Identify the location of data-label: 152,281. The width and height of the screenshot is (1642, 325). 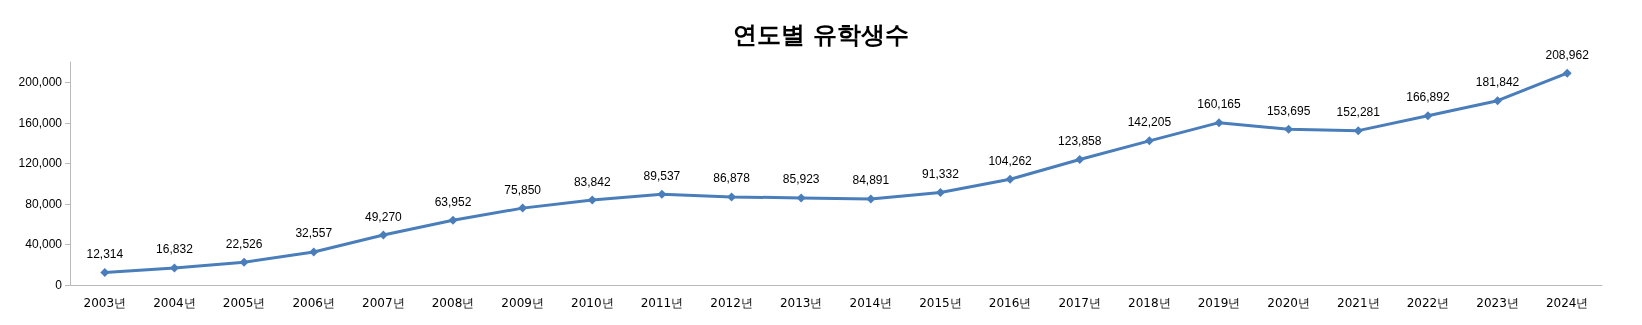
(1358, 112).